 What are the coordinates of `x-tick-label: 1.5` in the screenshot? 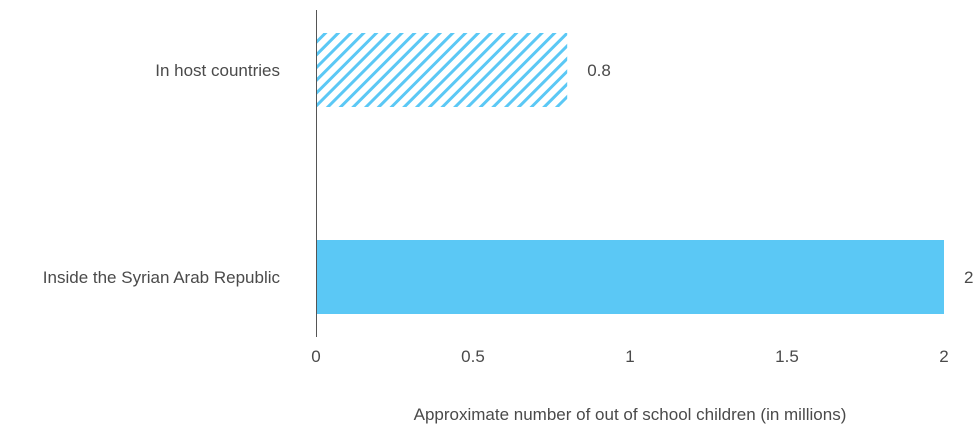 It's located at (787, 356).